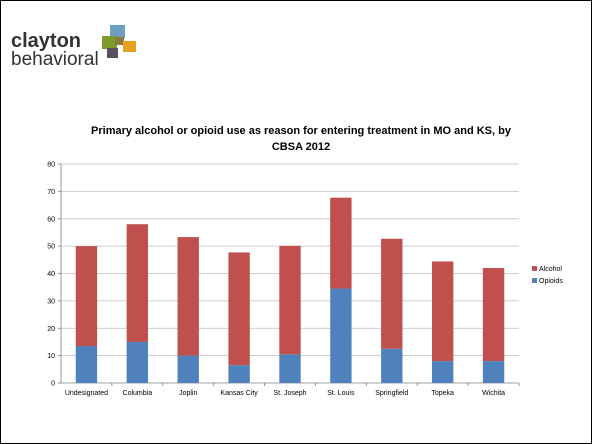 The height and width of the screenshot is (444, 592). What do you see at coordinates (239, 374) in the screenshot?
I see `bar-opioids-kansas-city` at bounding box center [239, 374].